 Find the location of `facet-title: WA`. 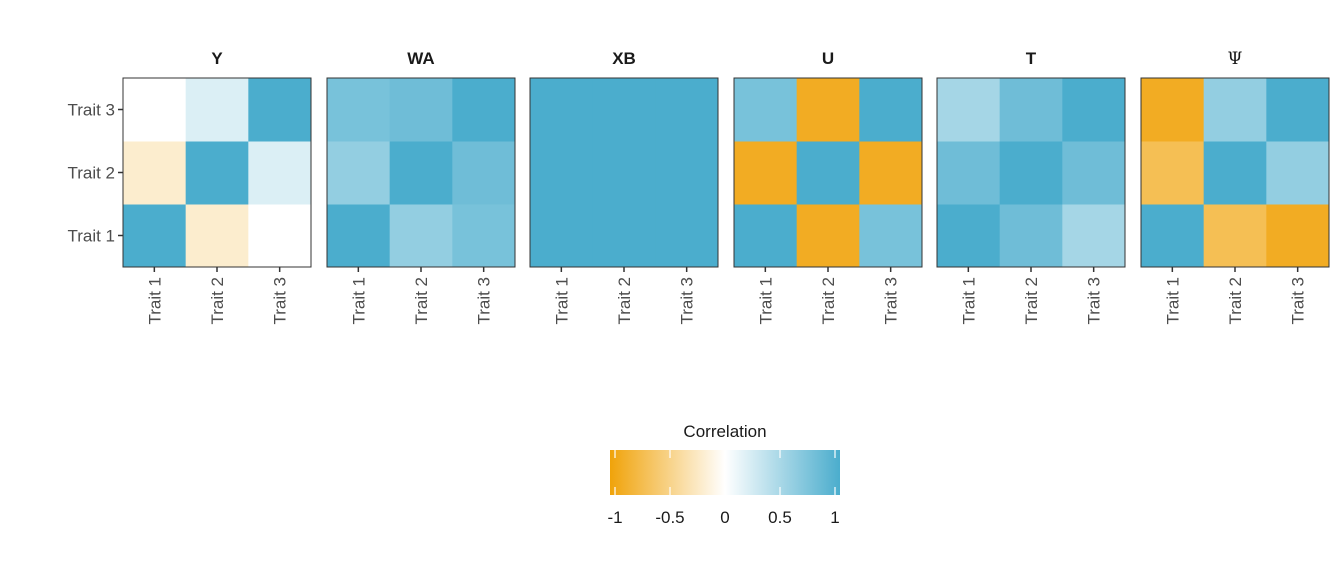

facet-title: WA is located at coordinates (420, 58).